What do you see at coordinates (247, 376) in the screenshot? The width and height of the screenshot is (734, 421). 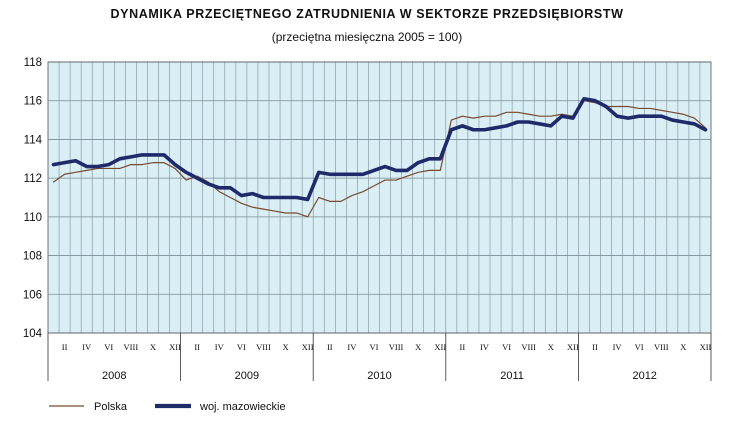 I see `x-year-label: 2009` at bounding box center [247, 376].